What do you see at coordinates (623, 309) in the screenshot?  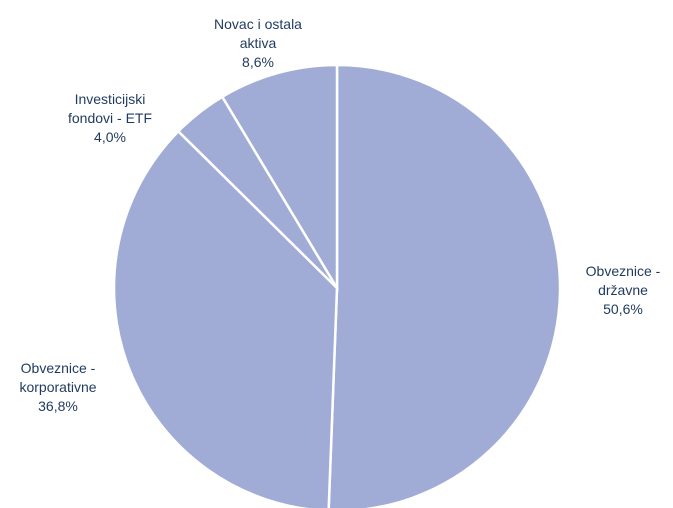 I see `label-percent: 50,6%` at bounding box center [623, 309].